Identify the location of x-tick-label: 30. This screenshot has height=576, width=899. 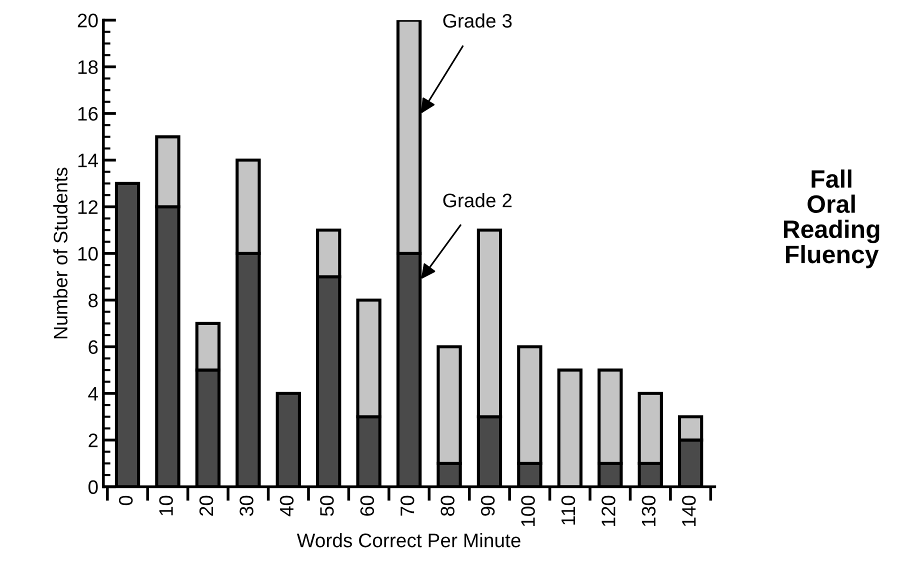
(247, 506).